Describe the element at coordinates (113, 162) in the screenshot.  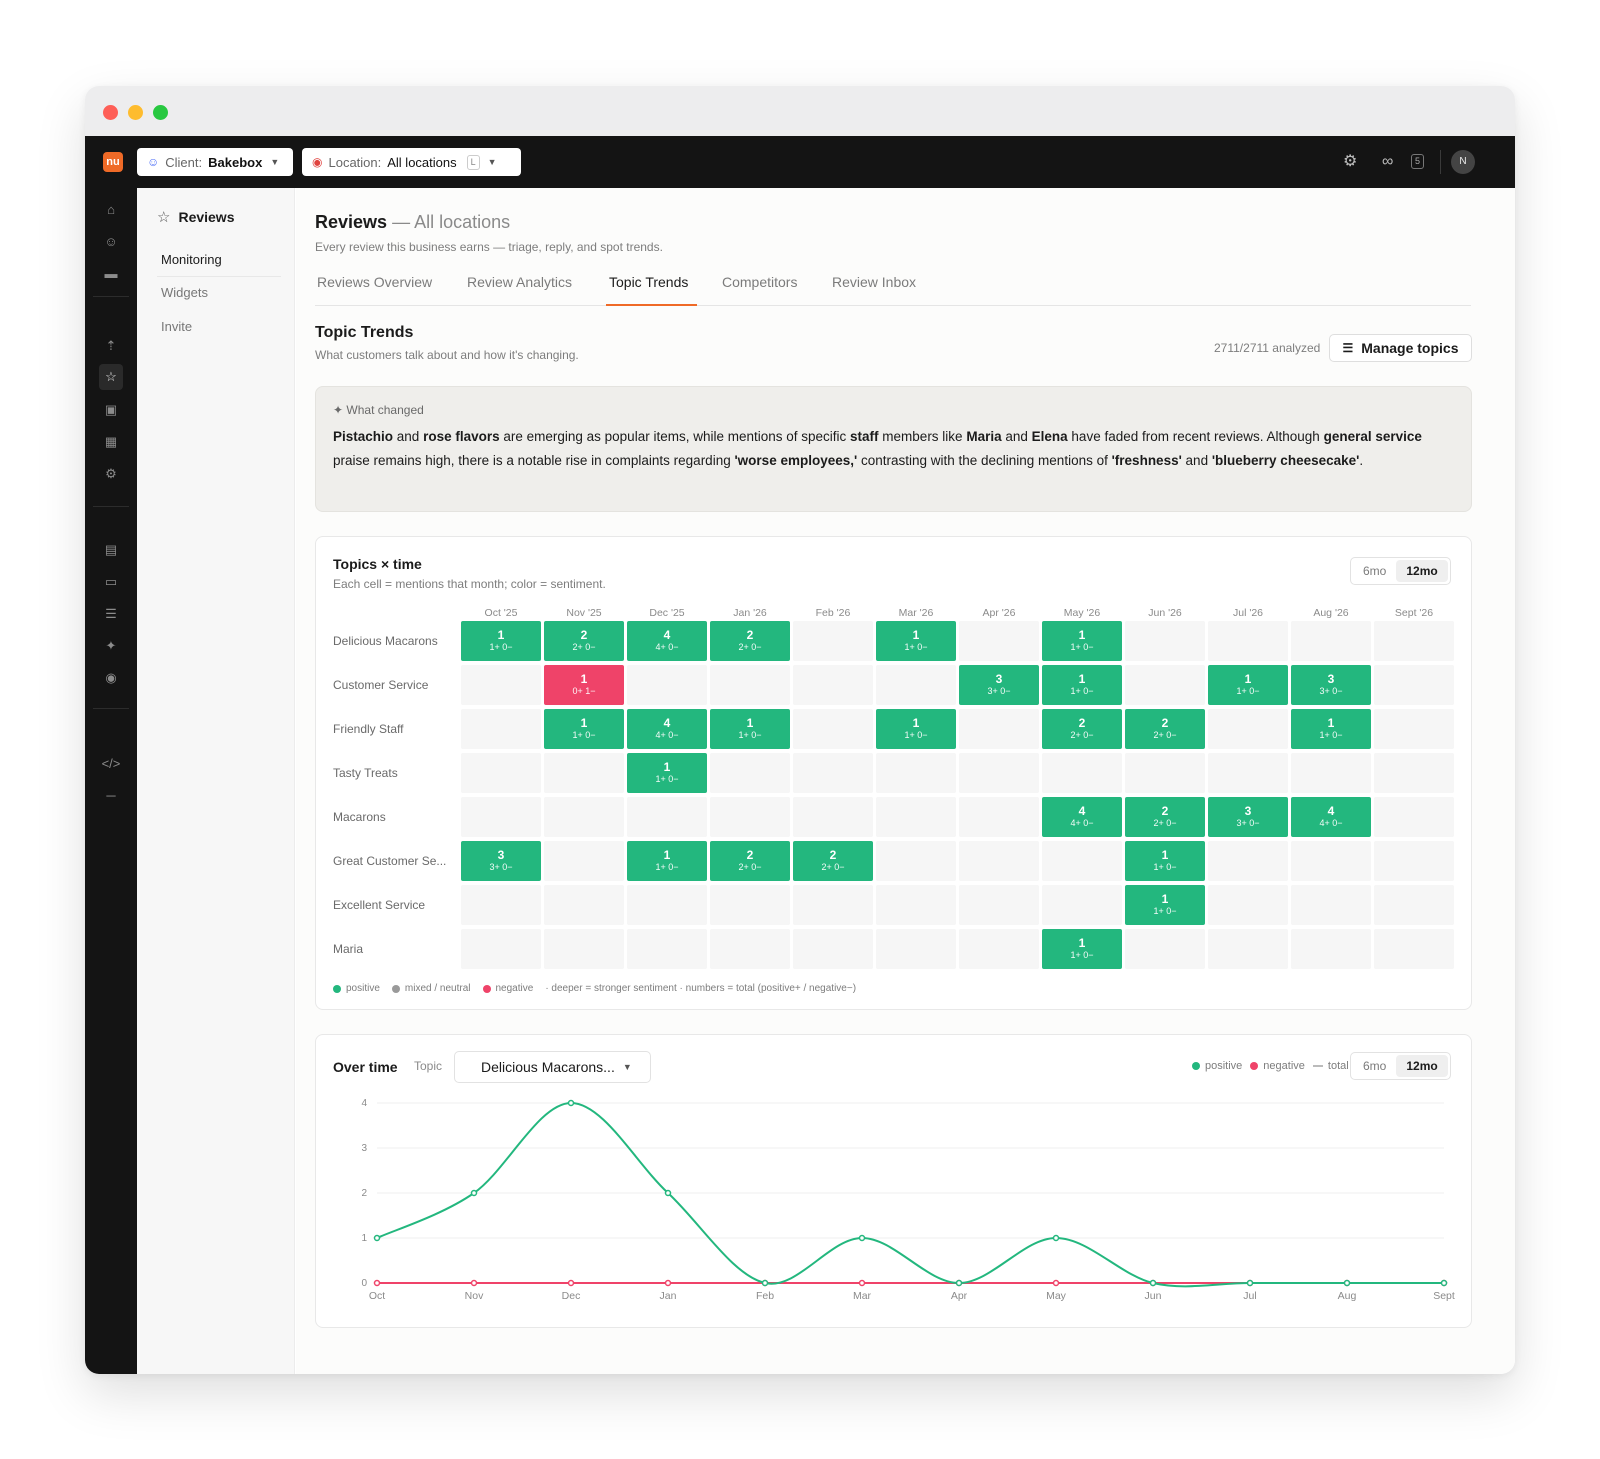
I see `app-logo: nu` at that location.